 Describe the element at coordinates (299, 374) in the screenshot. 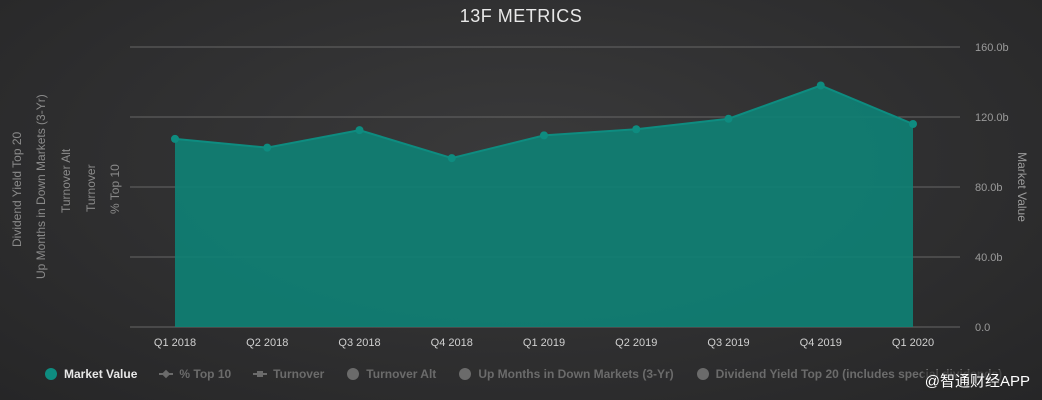

I see `legend-label: Turnover` at that location.